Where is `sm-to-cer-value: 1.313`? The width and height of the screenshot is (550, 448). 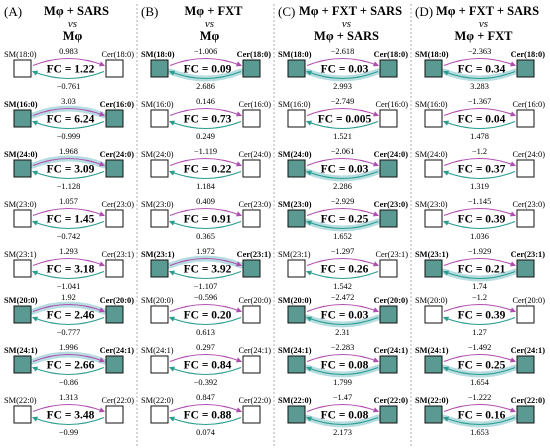 sm-to-cer-value: 1.313 is located at coordinates (68, 397).